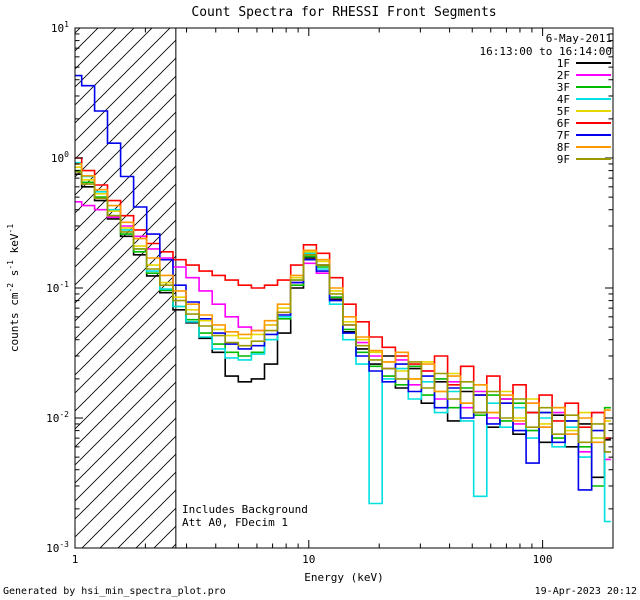  What do you see at coordinates (584, 99) in the screenshot?
I see `legend-entry-4F: 4F` at bounding box center [584, 99].